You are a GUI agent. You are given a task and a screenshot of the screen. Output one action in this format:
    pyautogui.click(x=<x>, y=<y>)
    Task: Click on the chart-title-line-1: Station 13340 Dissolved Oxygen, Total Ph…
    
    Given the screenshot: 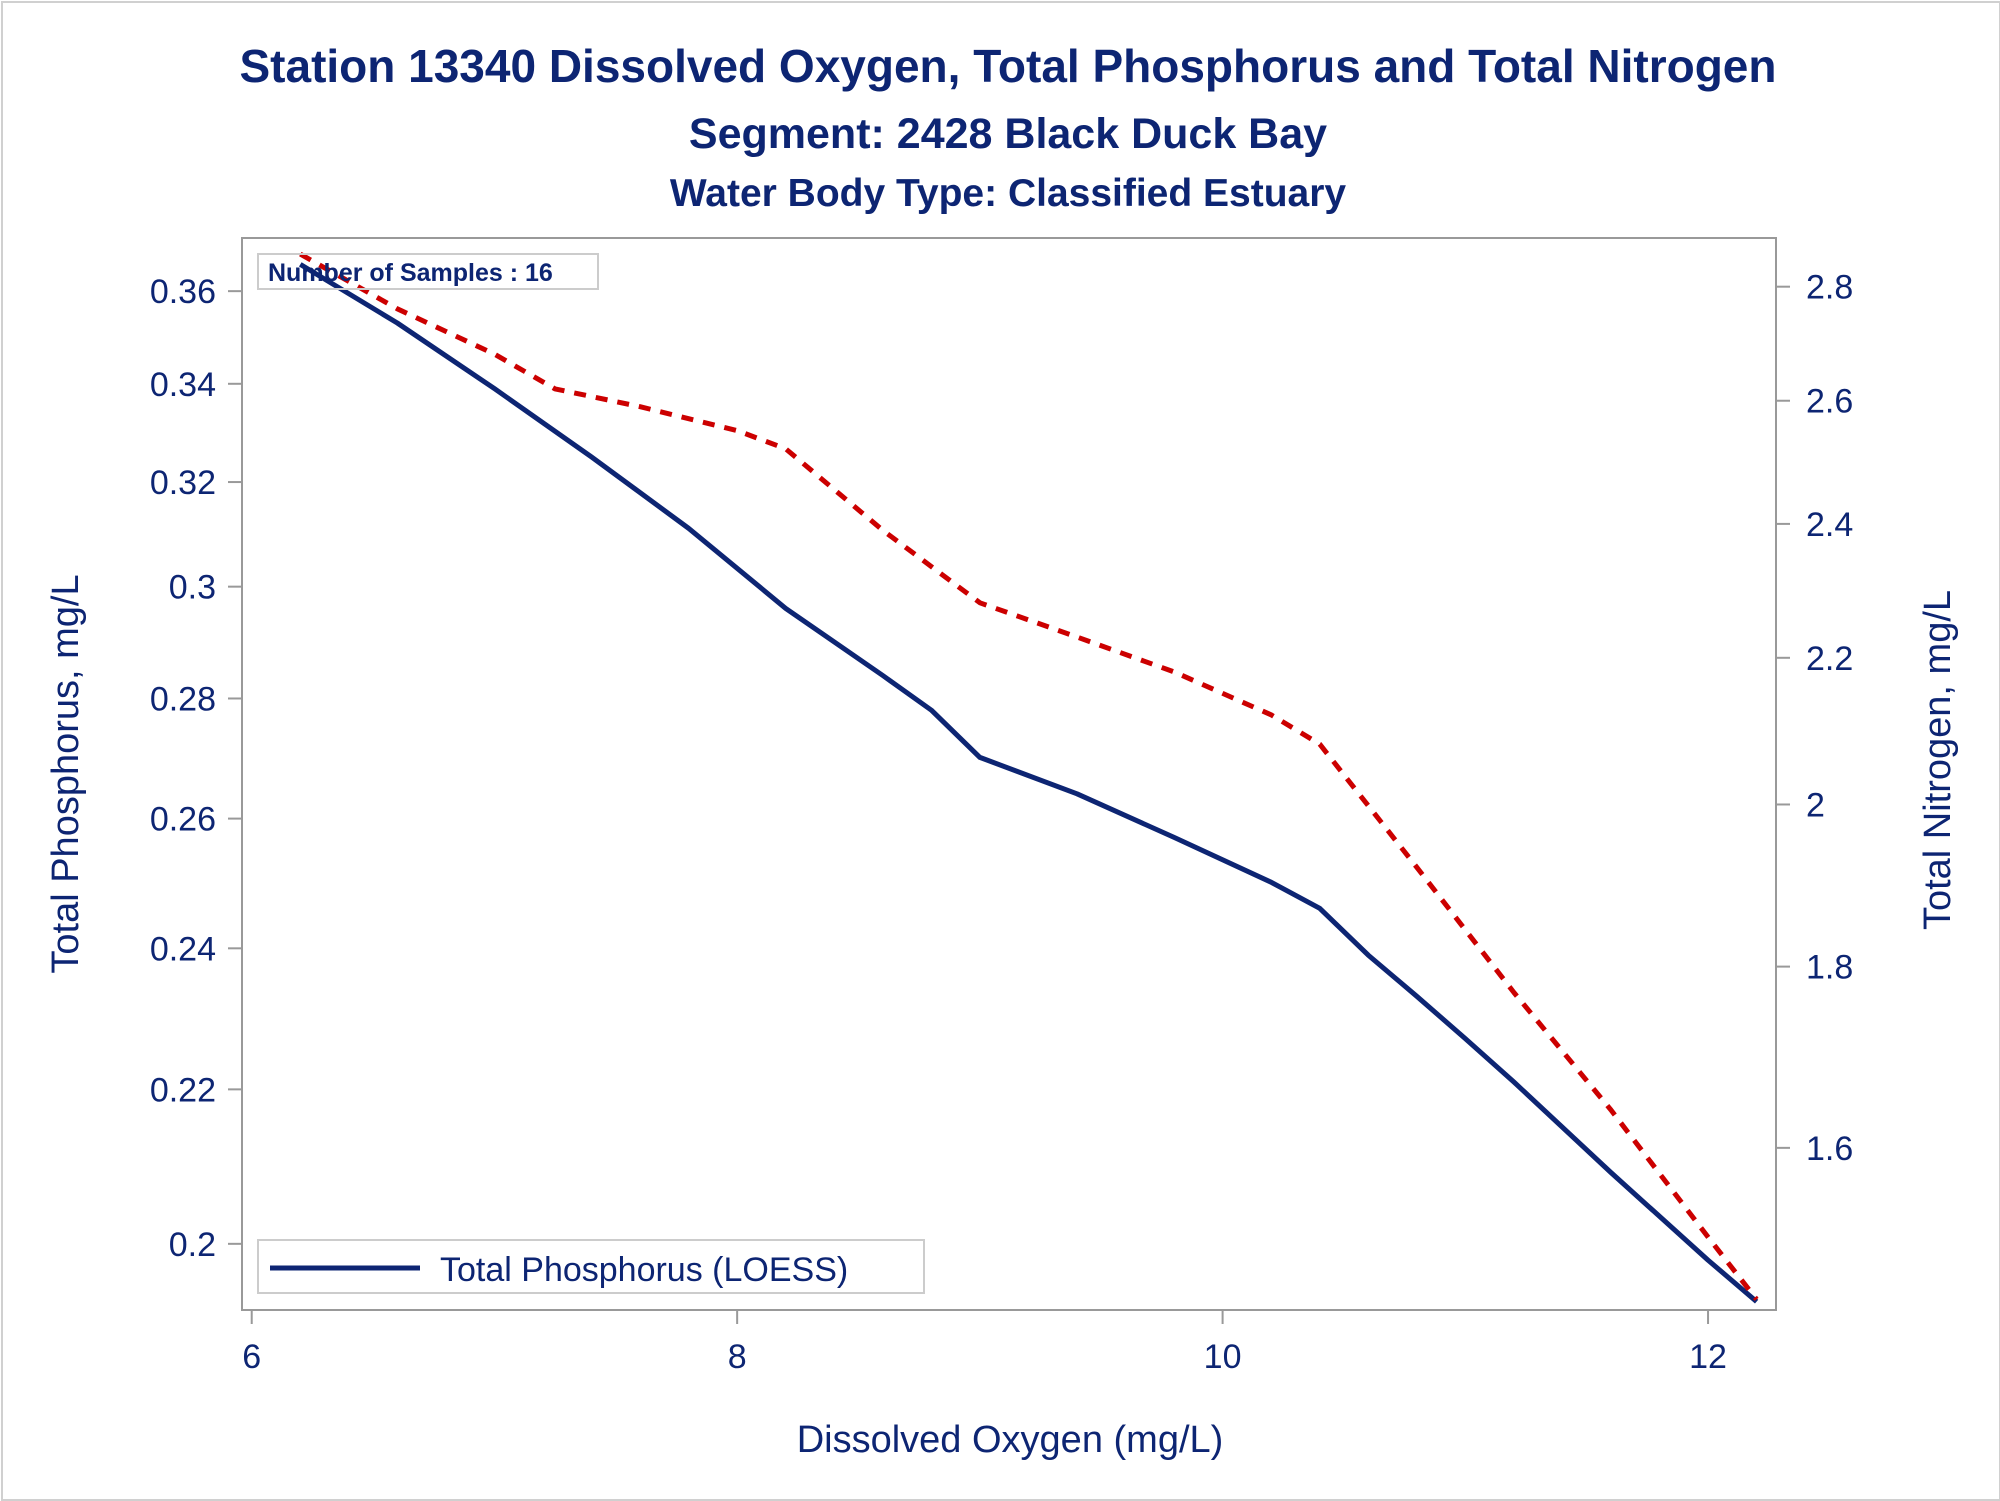 What is the action you would take?
    pyautogui.click(x=1007, y=66)
    